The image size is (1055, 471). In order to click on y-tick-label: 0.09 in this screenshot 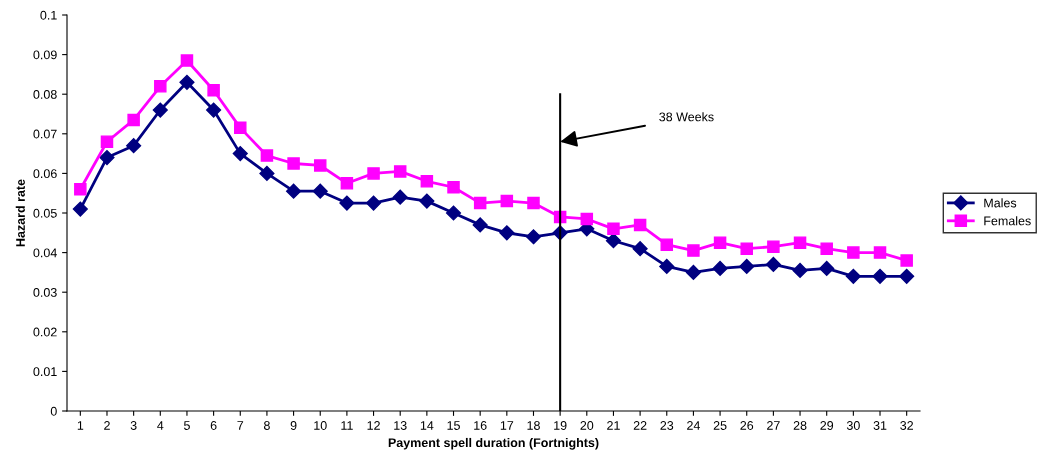, I will do `click(45, 55)`.